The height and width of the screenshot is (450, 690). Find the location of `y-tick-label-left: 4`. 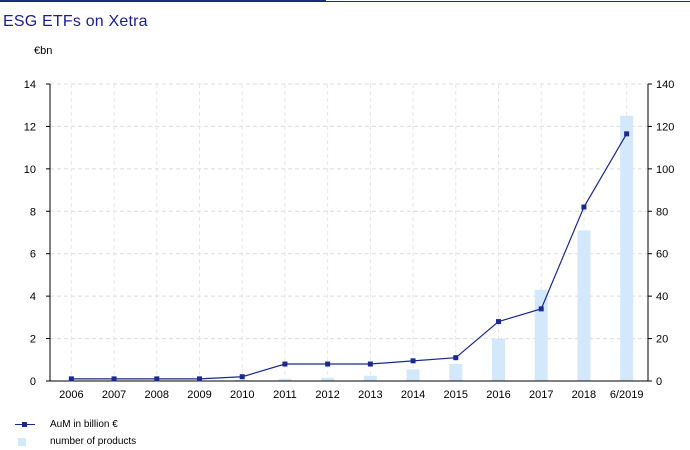

y-tick-label-left: 4 is located at coordinates (33, 297).